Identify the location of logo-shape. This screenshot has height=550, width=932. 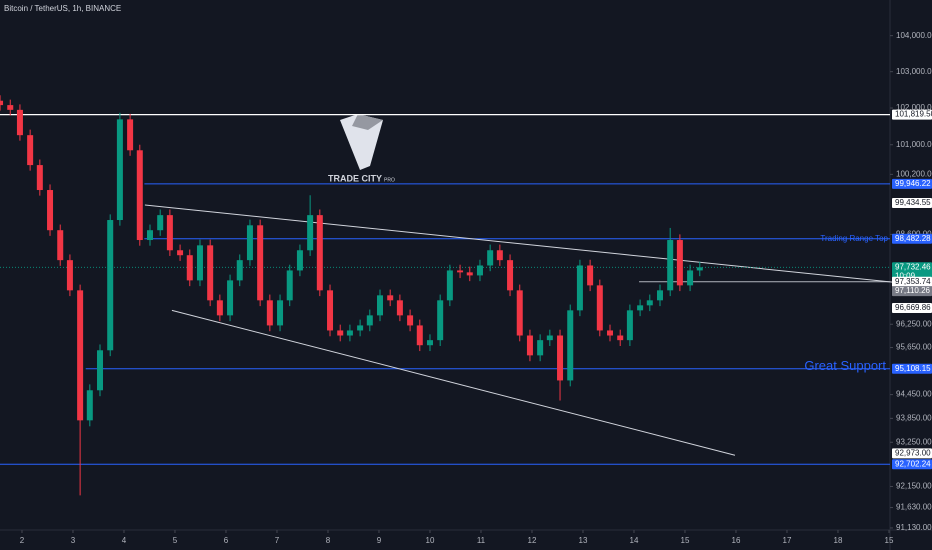
(361, 142).